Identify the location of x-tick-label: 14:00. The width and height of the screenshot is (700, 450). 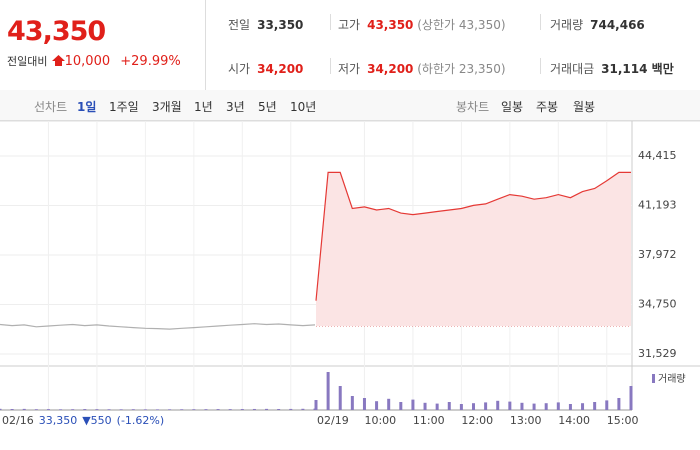
(574, 420).